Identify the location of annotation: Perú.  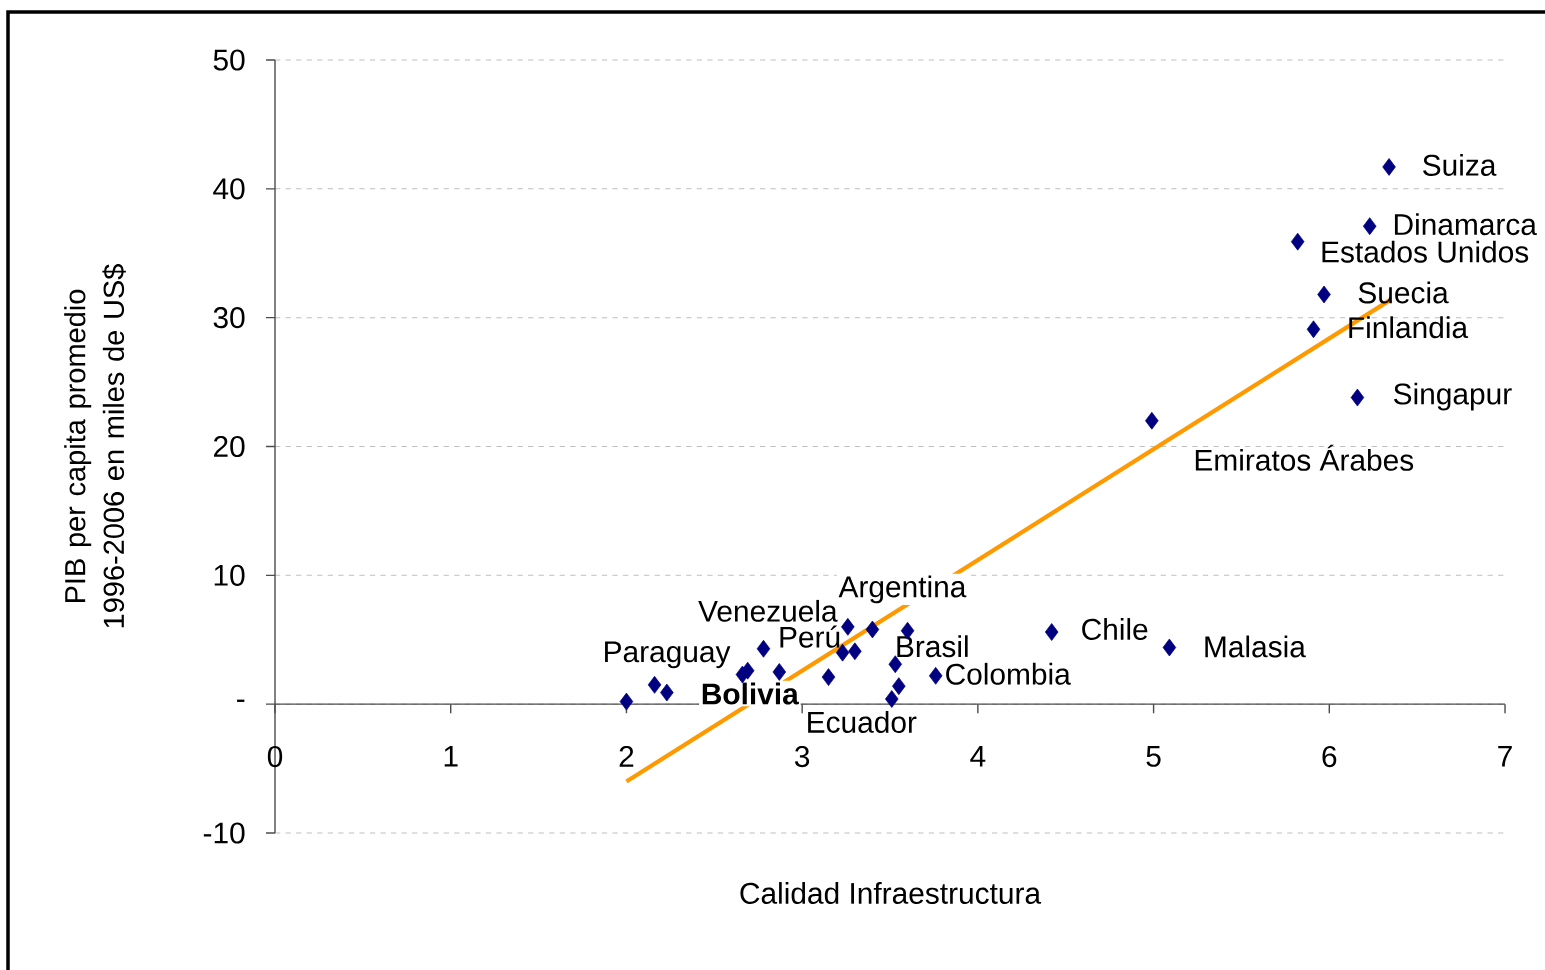
(810, 636).